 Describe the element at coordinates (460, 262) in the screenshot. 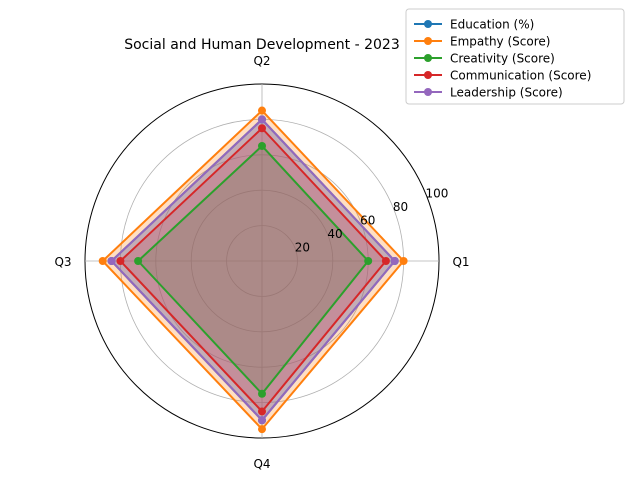

I see `category-label: Q1` at that location.